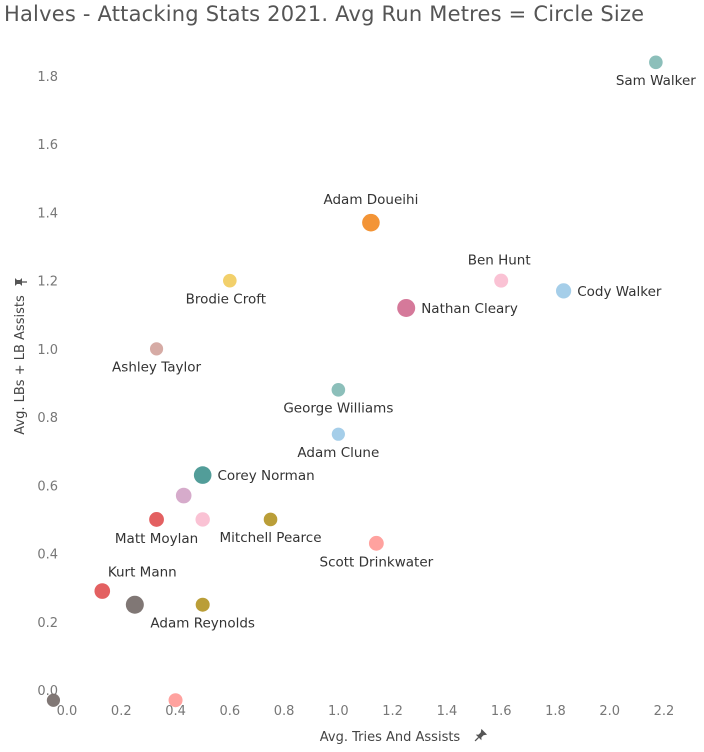 The image size is (704, 752). Describe the element at coordinates (47, 486) in the screenshot. I see `y-tick-label: 0.6` at that location.